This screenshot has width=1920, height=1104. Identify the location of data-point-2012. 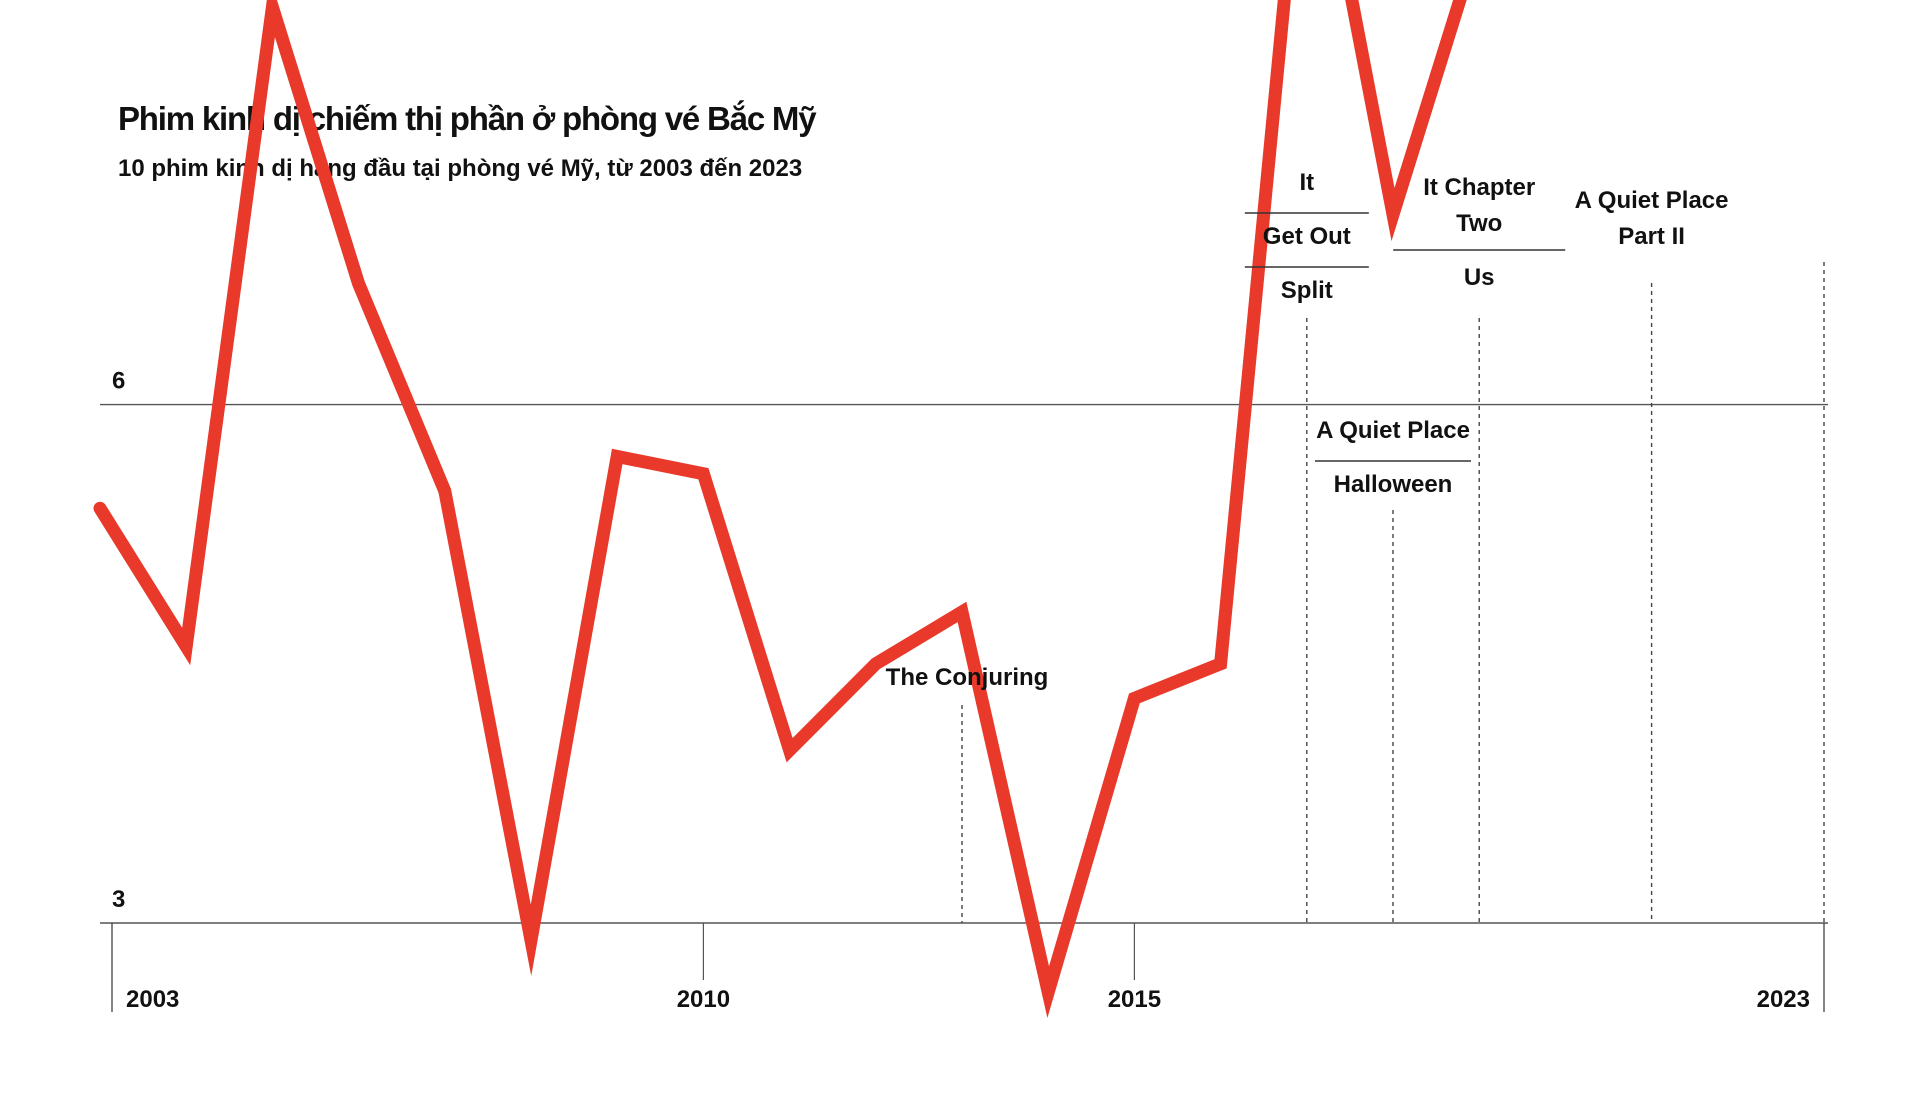
(875, 663).